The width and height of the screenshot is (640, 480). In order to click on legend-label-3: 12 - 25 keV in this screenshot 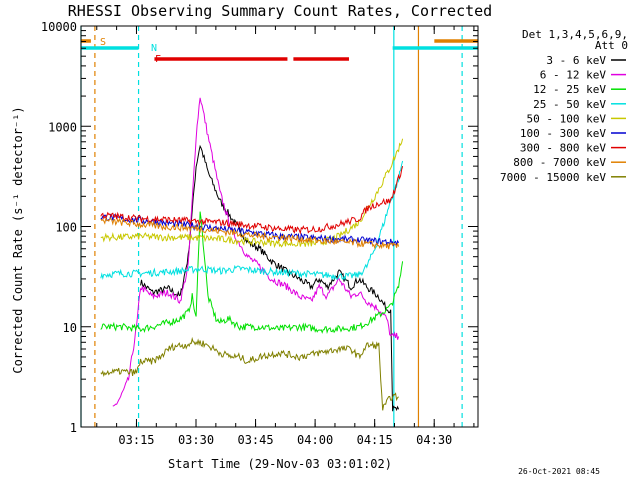, I will do `click(569, 89)`.